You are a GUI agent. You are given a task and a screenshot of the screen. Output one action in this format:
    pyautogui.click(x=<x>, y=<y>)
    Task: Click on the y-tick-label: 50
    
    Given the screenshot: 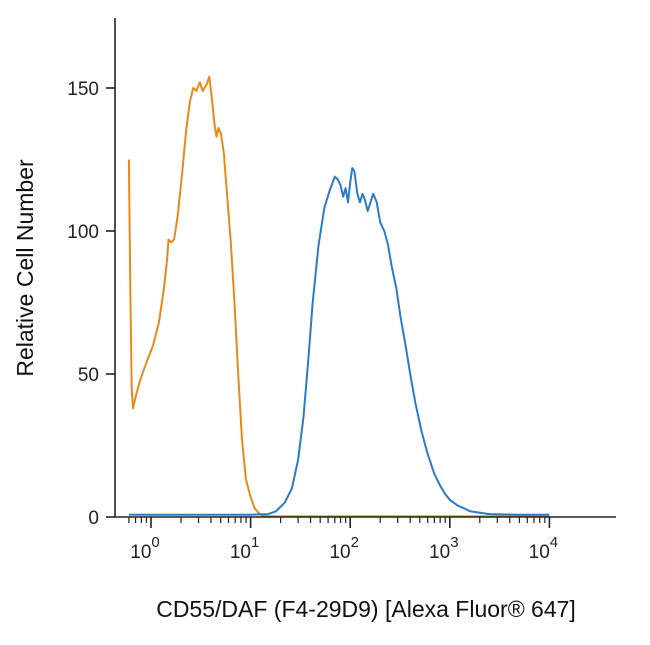 What is the action you would take?
    pyautogui.click(x=88, y=375)
    